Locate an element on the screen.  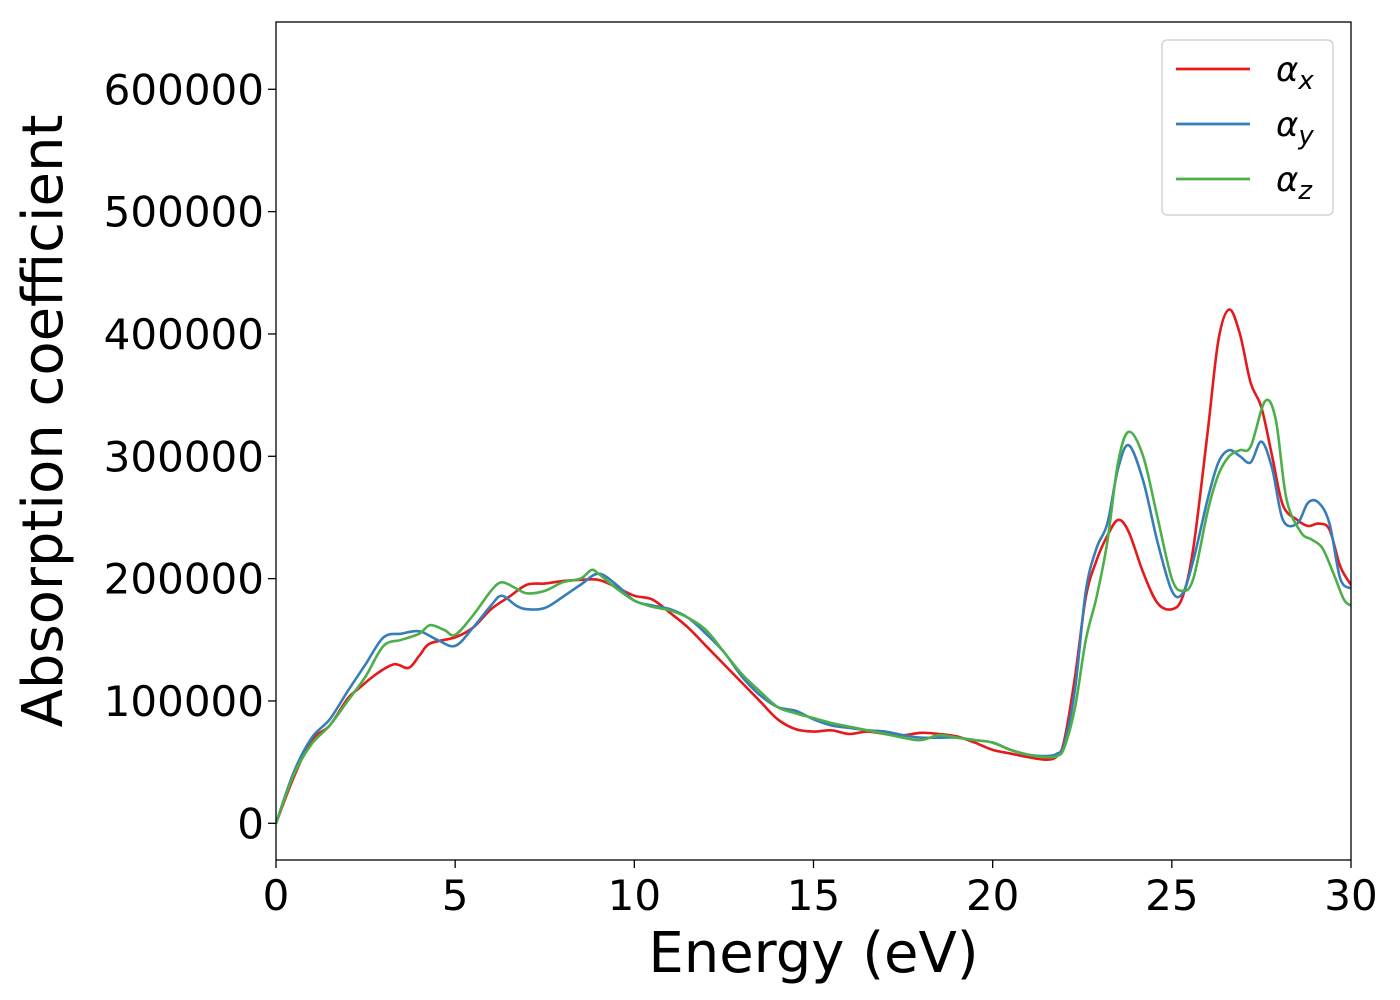
x-tick-label: 10 is located at coordinates (634, 895).